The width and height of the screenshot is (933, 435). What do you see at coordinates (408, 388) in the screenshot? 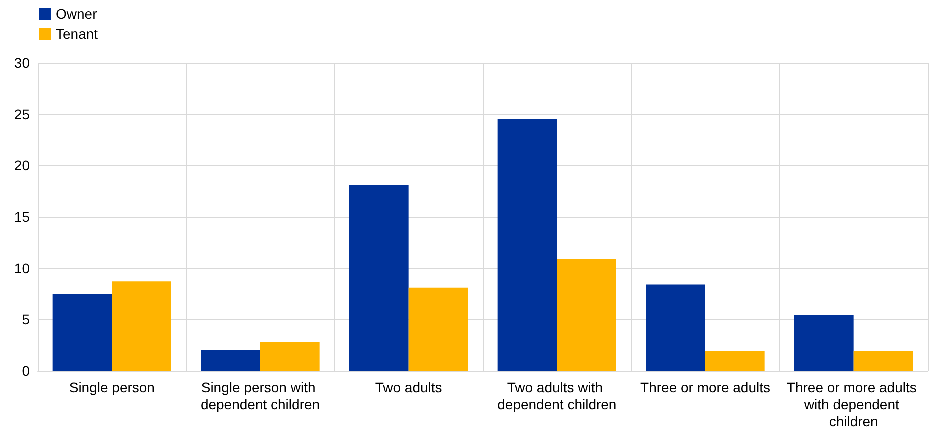
I see `x-tick-label: Two adults` at bounding box center [408, 388].